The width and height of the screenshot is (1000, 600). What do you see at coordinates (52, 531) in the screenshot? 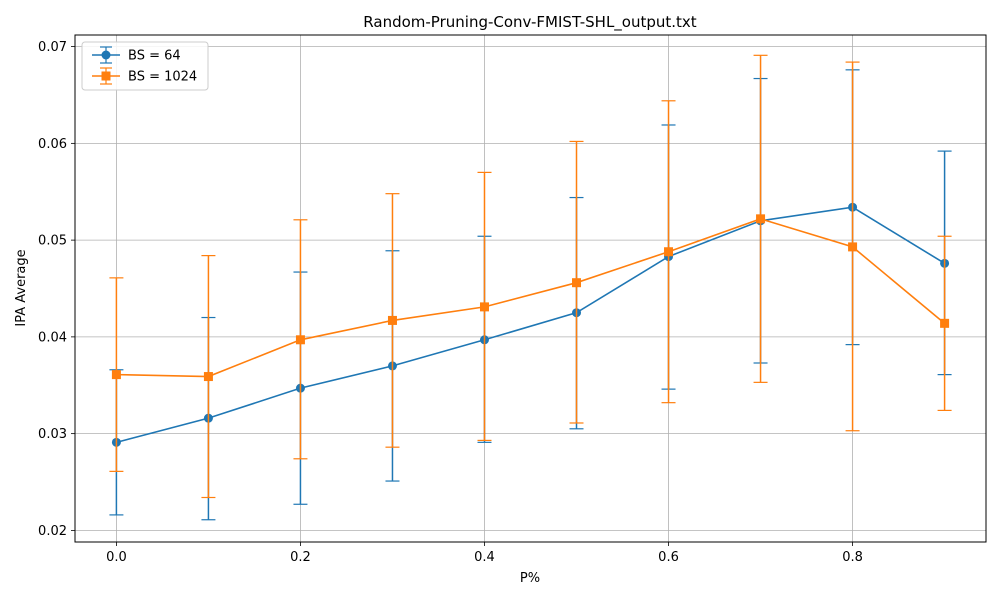
I see `y-tick-label: 0.02` at bounding box center [52, 531].